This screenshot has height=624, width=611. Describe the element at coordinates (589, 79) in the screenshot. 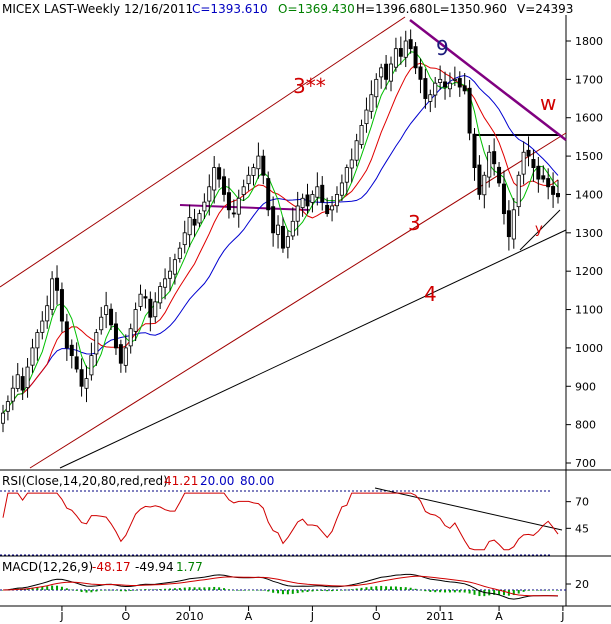

I see `price-y-tick-label: 1700` at that location.